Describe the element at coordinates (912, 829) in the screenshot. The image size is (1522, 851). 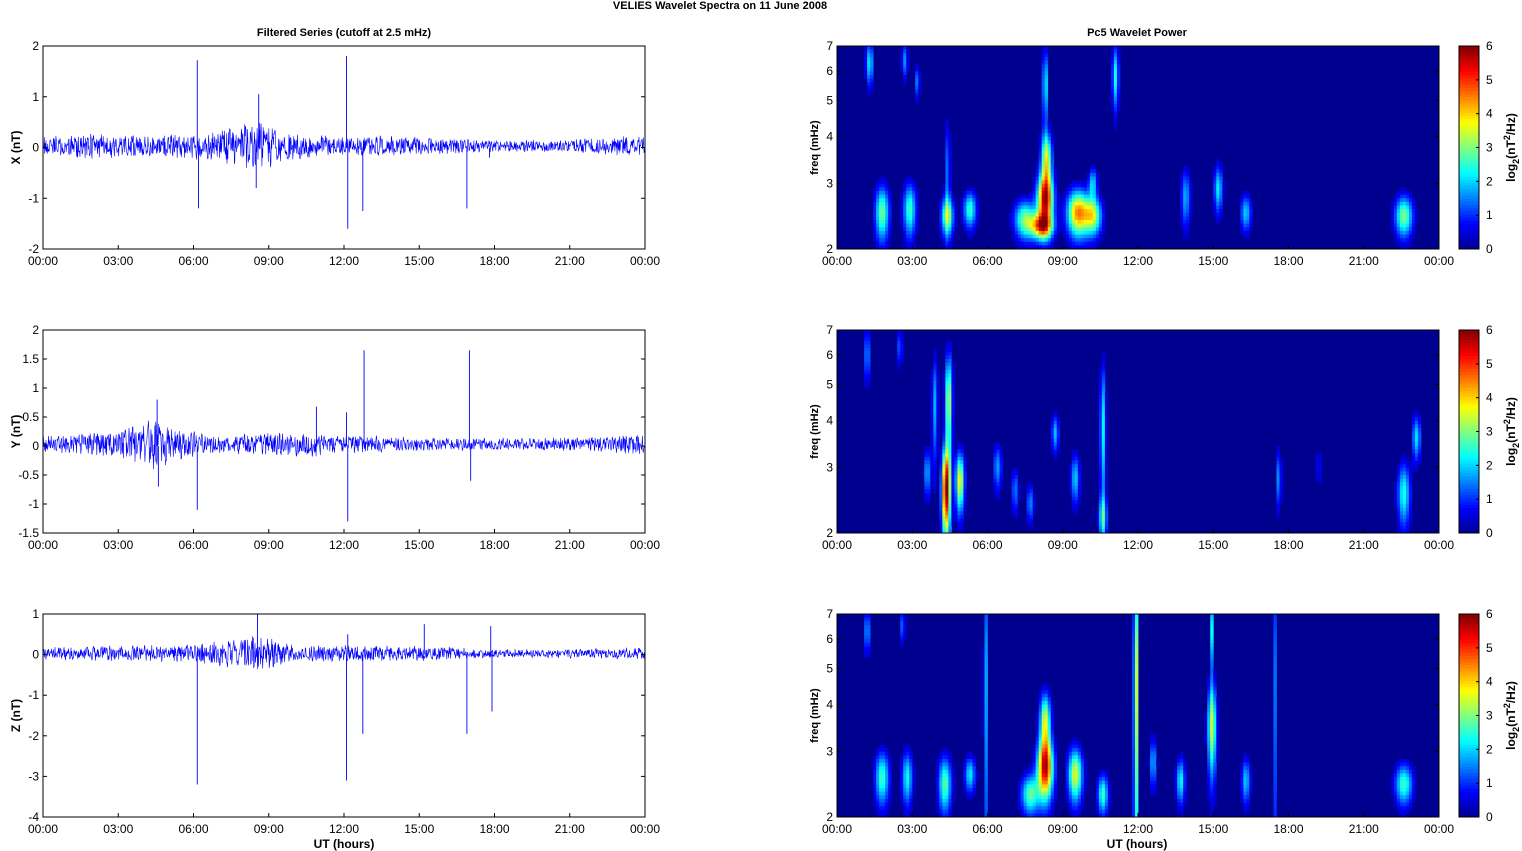
I see `hm-xtick-label: 03:00` at that location.